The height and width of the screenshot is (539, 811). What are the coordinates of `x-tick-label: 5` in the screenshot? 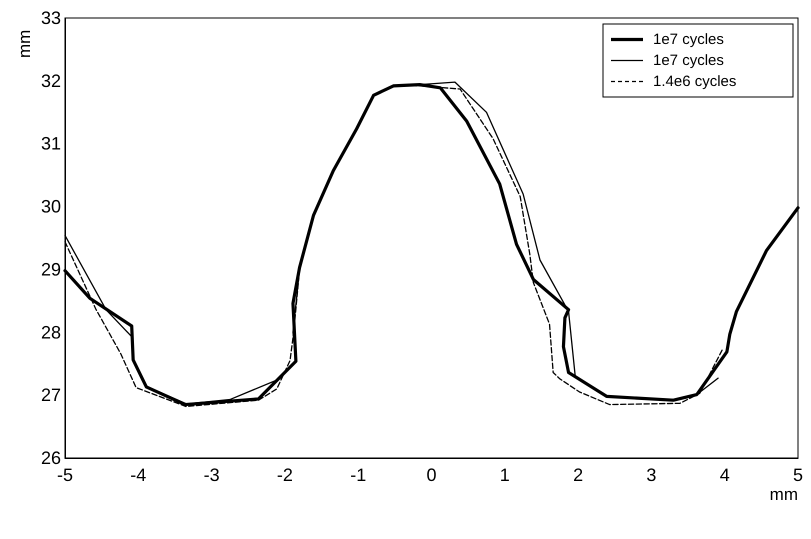 It's located at (798, 475).